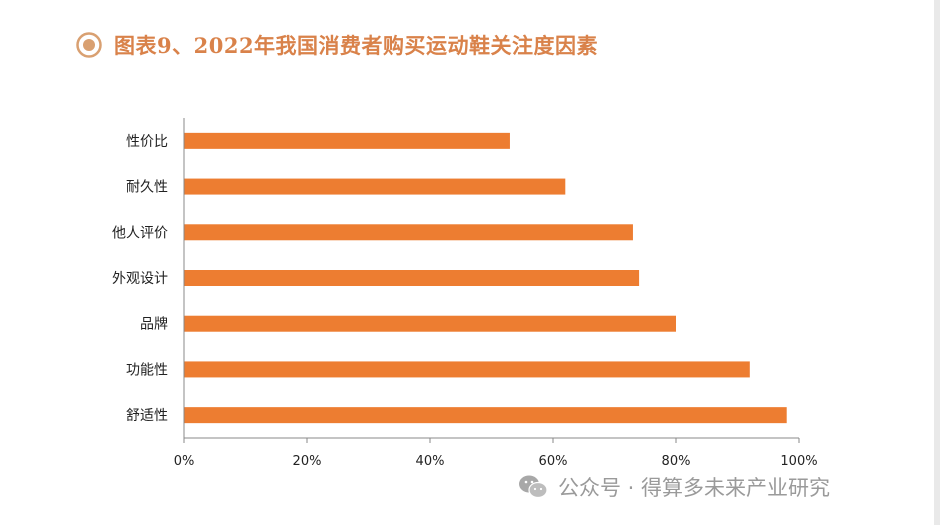 The image size is (940, 525). Describe the element at coordinates (307, 461) in the screenshot. I see `x-tick-label: 20%` at that location.